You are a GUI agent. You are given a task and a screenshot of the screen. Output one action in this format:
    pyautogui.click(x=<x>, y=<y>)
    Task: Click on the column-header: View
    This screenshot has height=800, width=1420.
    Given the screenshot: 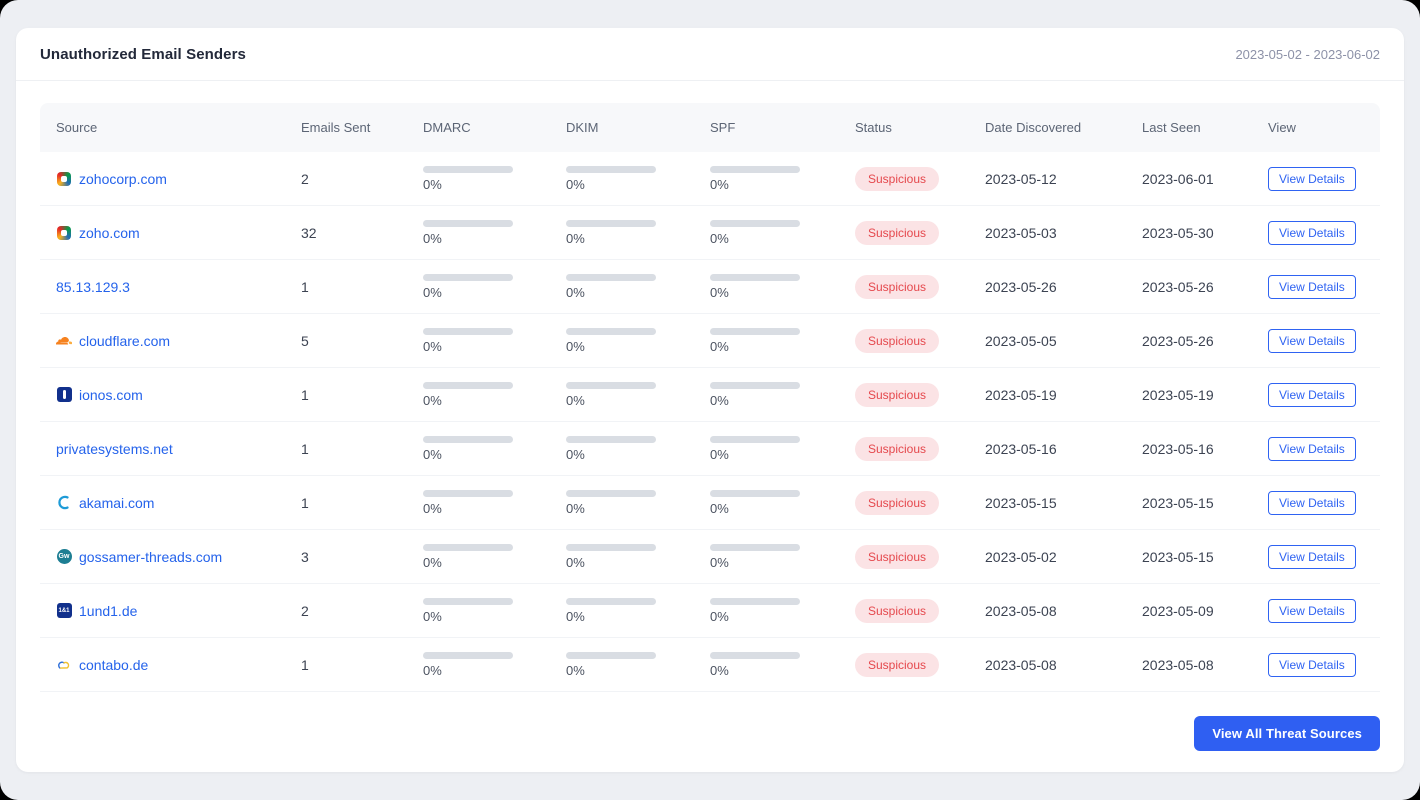 What is the action you would take?
    pyautogui.click(x=1282, y=127)
    